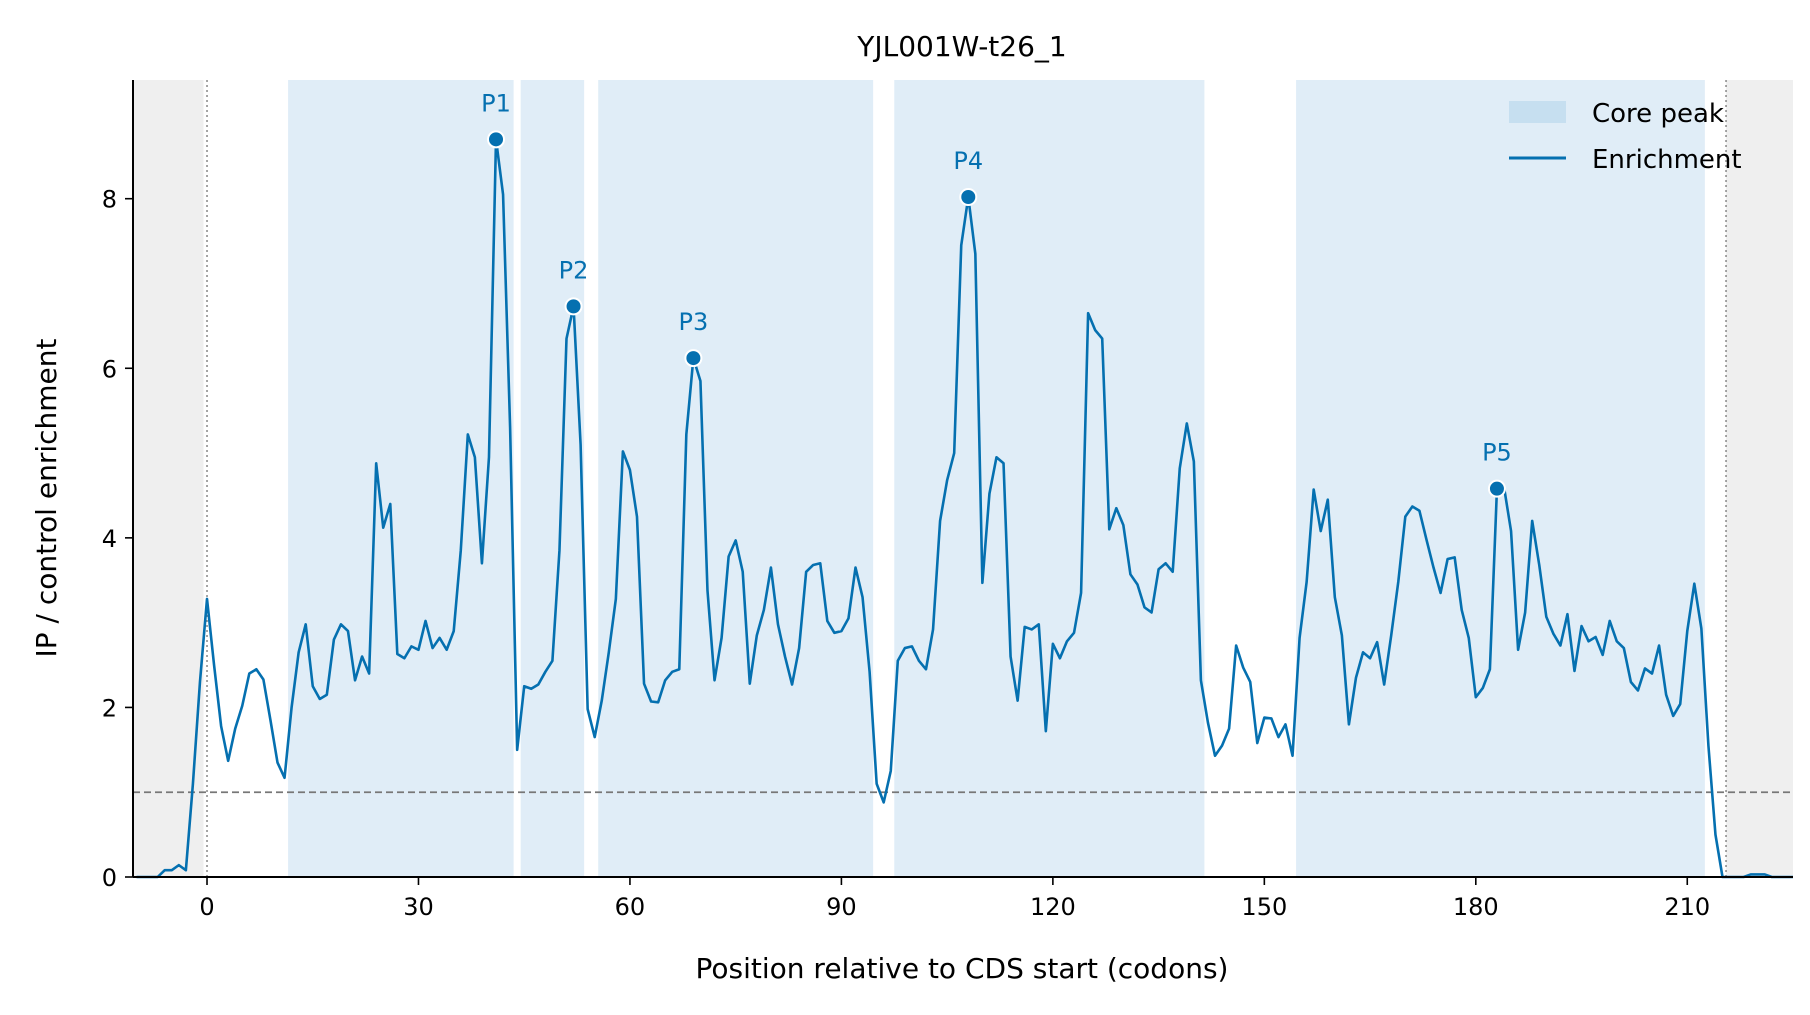 The width and height of the screenshot is (1810, 1015). Describe the element at coordinates (841, 907) in the screenshot. I see `x-tick-label: 90` at that location.